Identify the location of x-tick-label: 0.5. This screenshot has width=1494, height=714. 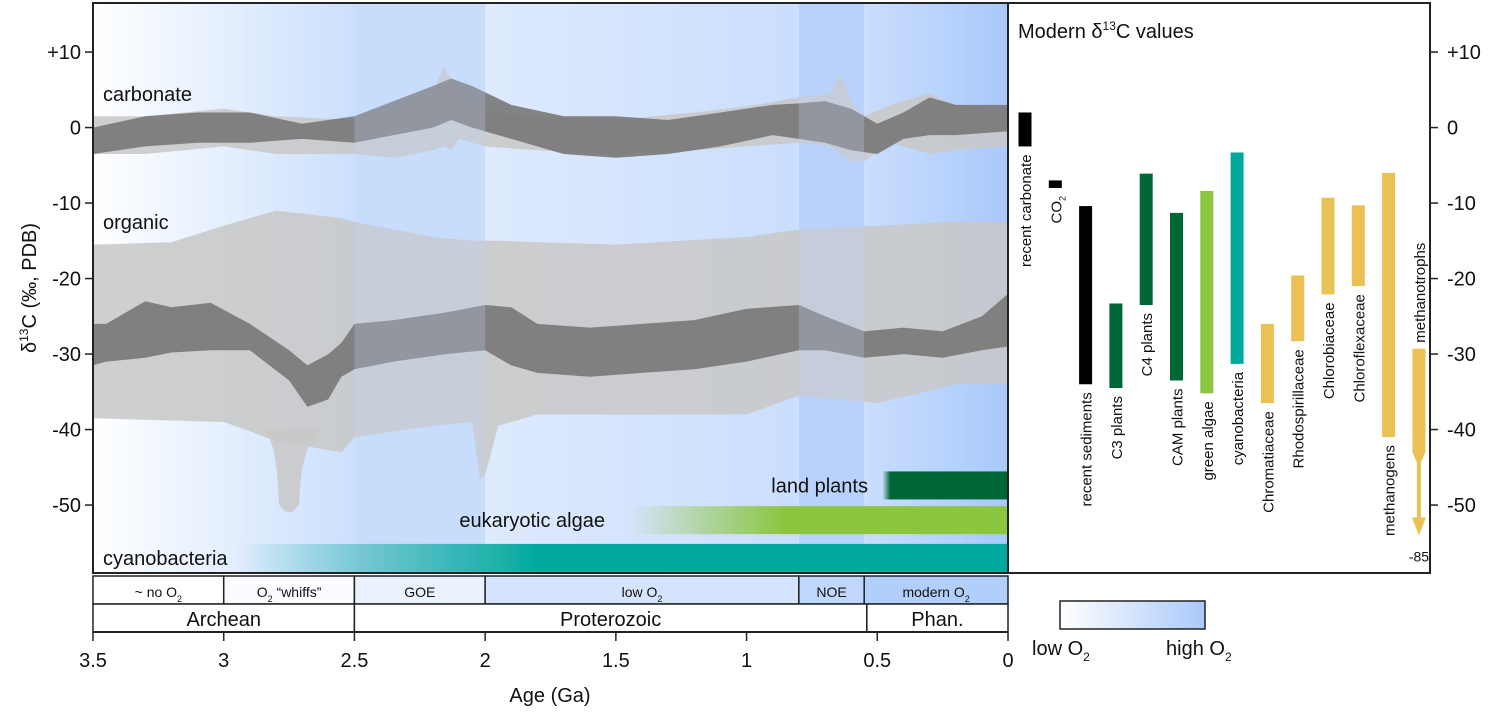
(877, 661).